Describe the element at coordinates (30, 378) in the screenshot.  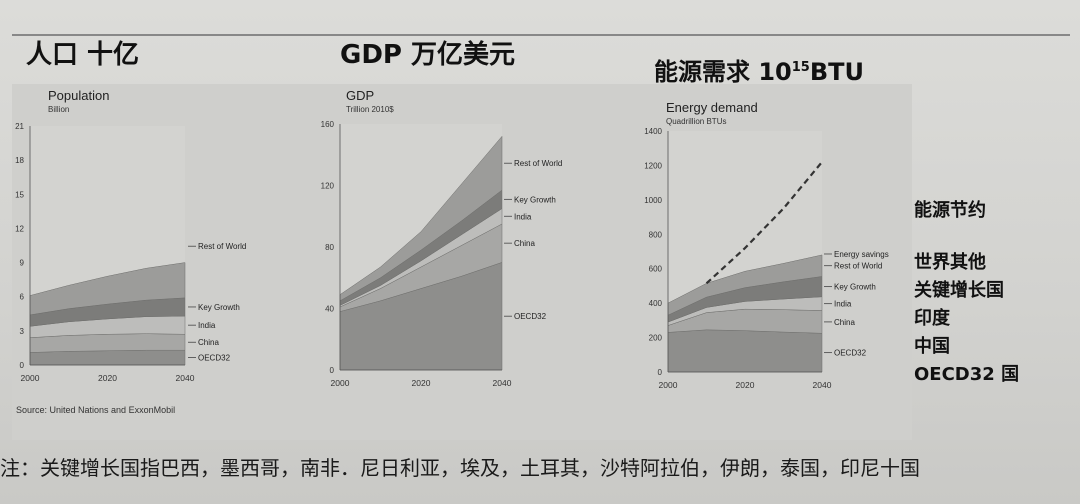
I see `chart-population-xtick-2000: 2000` at that location.